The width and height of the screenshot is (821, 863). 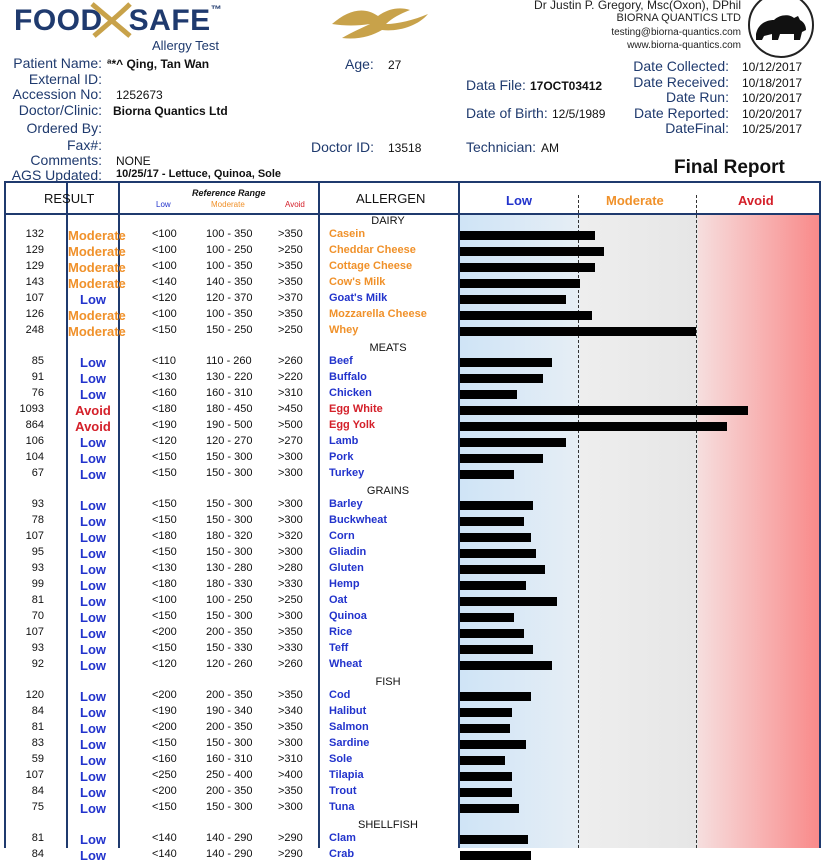 I want to click on range-avoid: >340, so click(x=290, y=710).